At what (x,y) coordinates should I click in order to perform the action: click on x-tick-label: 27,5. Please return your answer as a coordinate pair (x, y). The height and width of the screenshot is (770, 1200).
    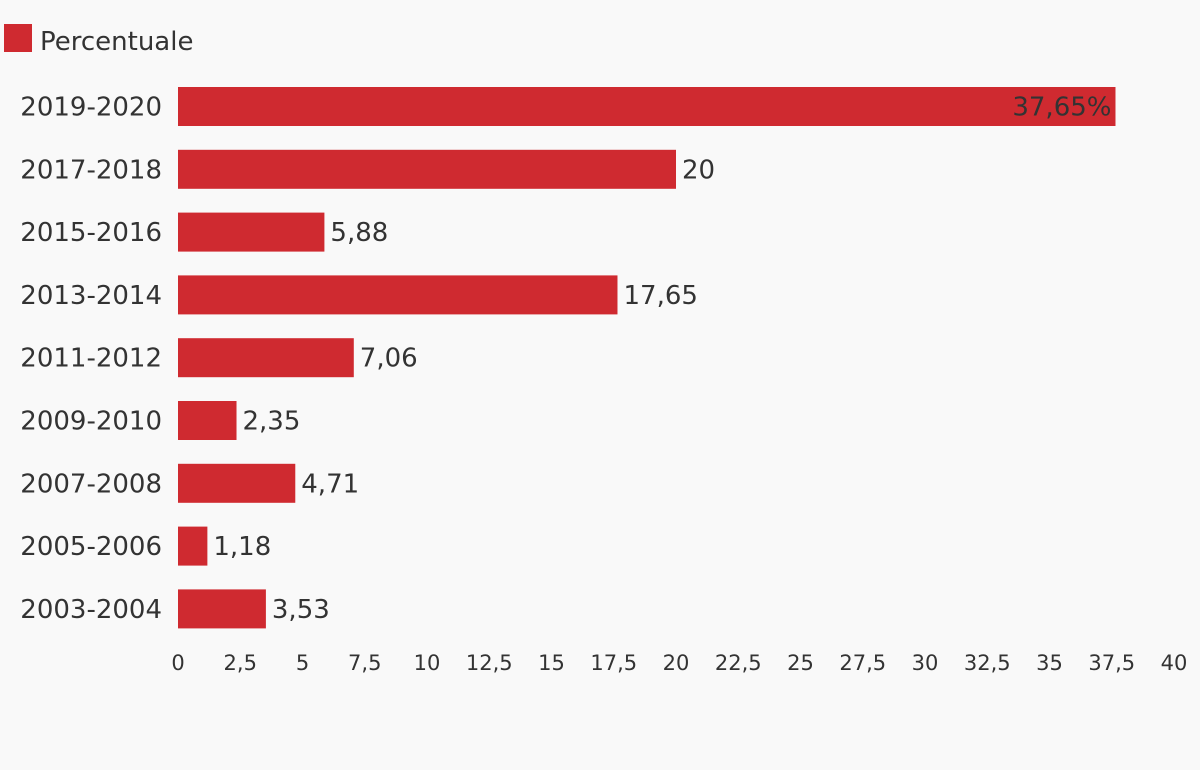
    Looking at the image, I should click on (862, 663).